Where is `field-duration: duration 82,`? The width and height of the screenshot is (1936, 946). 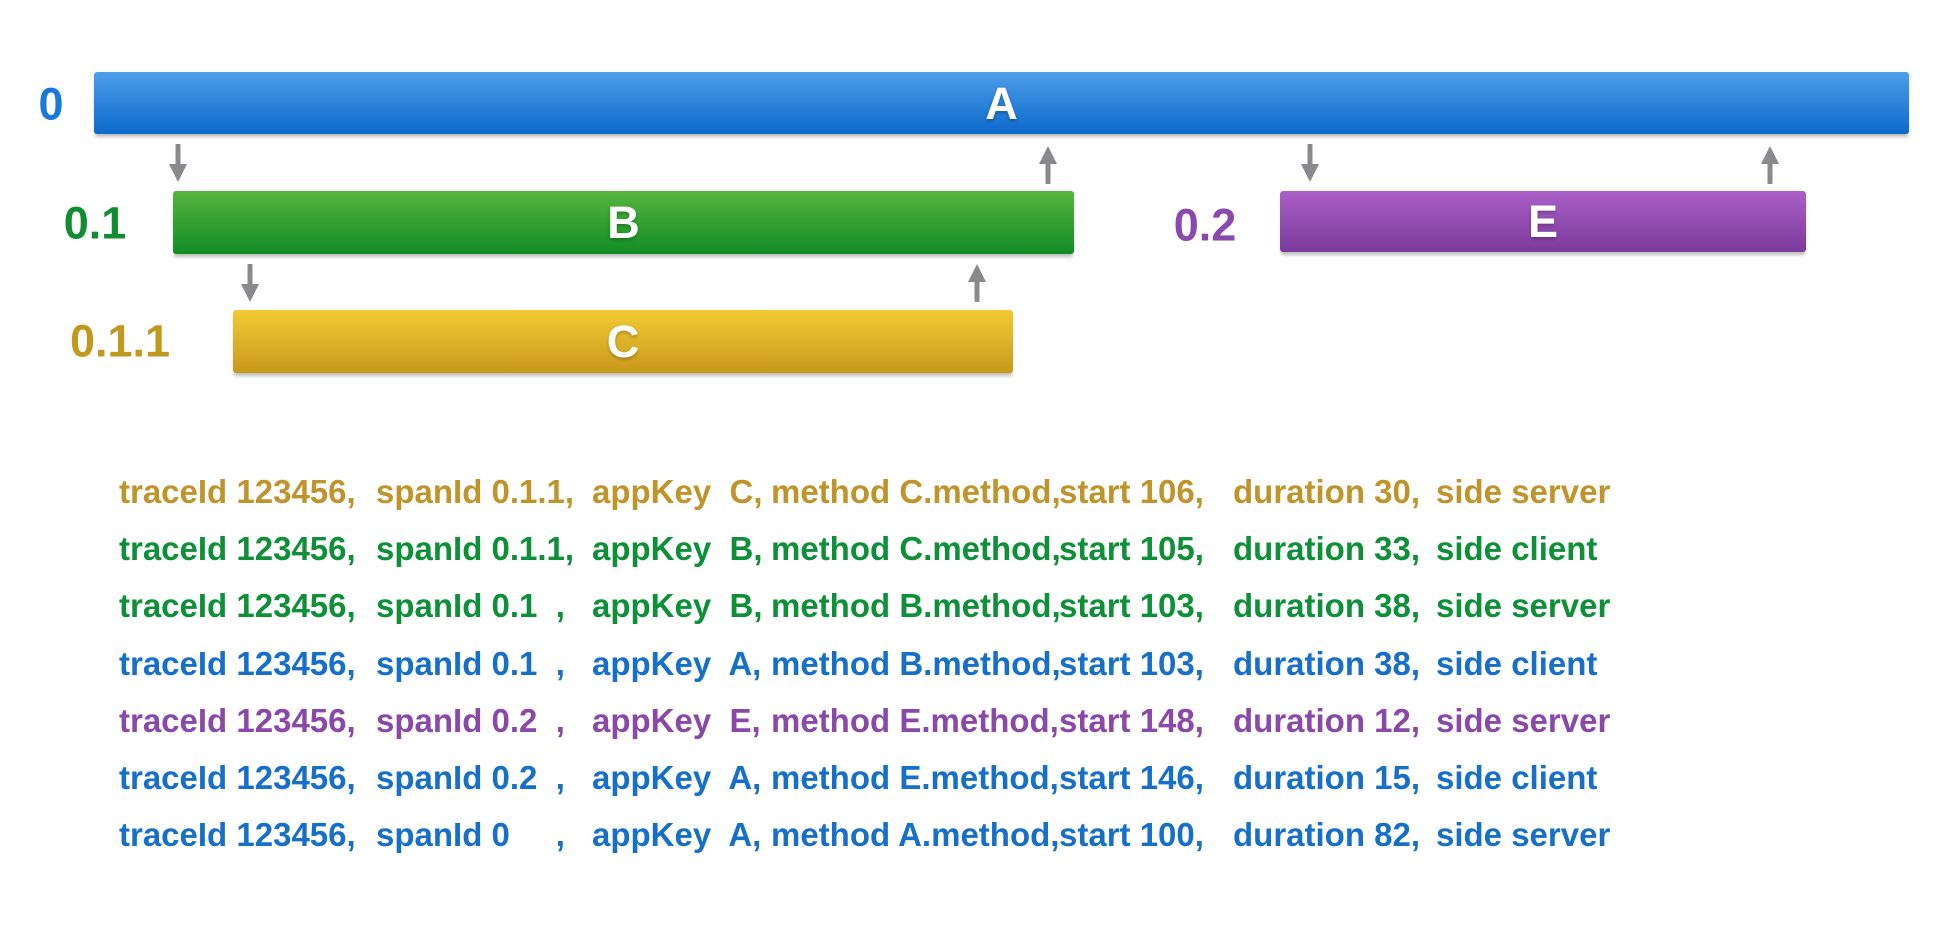
field-duration: duration 82, is located at coordinates (1327, 835).